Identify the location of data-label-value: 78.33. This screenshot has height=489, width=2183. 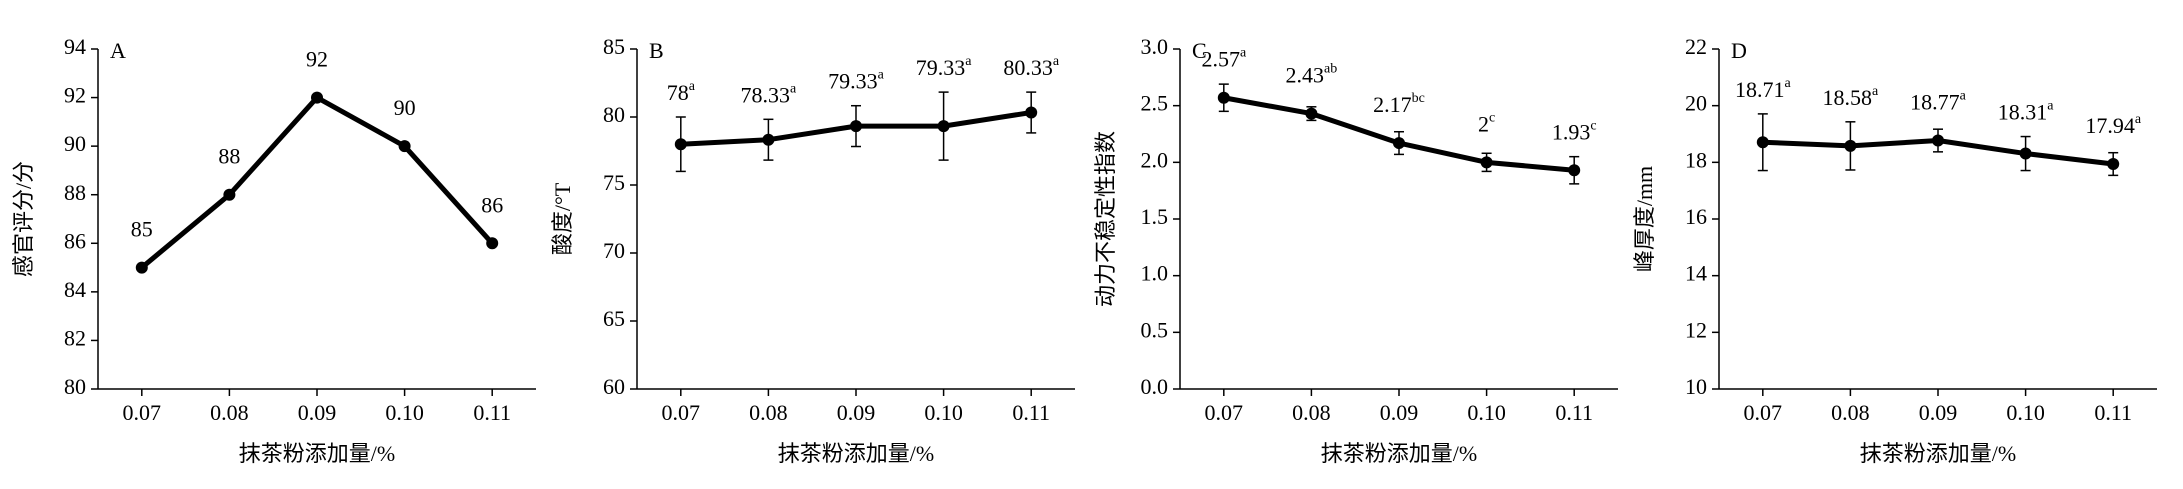
(766, 94).